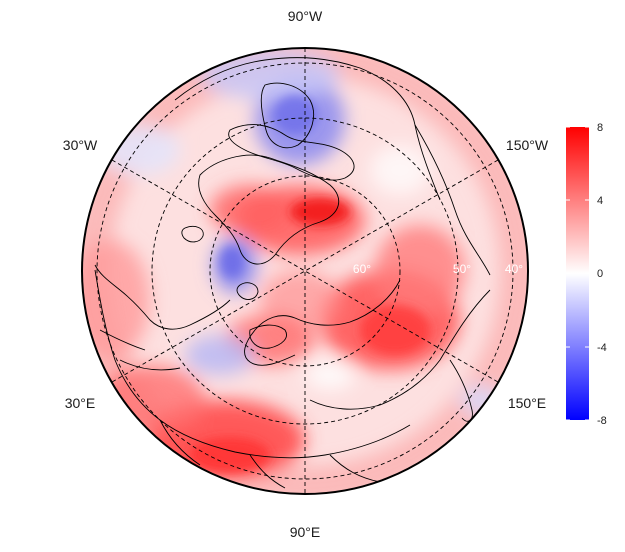 The width and height of the screenshot is (625, 552). Describe the element at coordinates (162, 297) in the screenshot. I see `scandinavia-coast` at that location.